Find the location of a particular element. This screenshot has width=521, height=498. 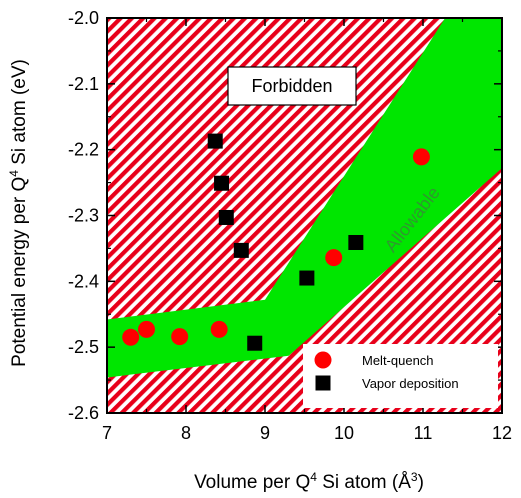

y-tick-label: -2.6 is located at coordinates (83, 413).